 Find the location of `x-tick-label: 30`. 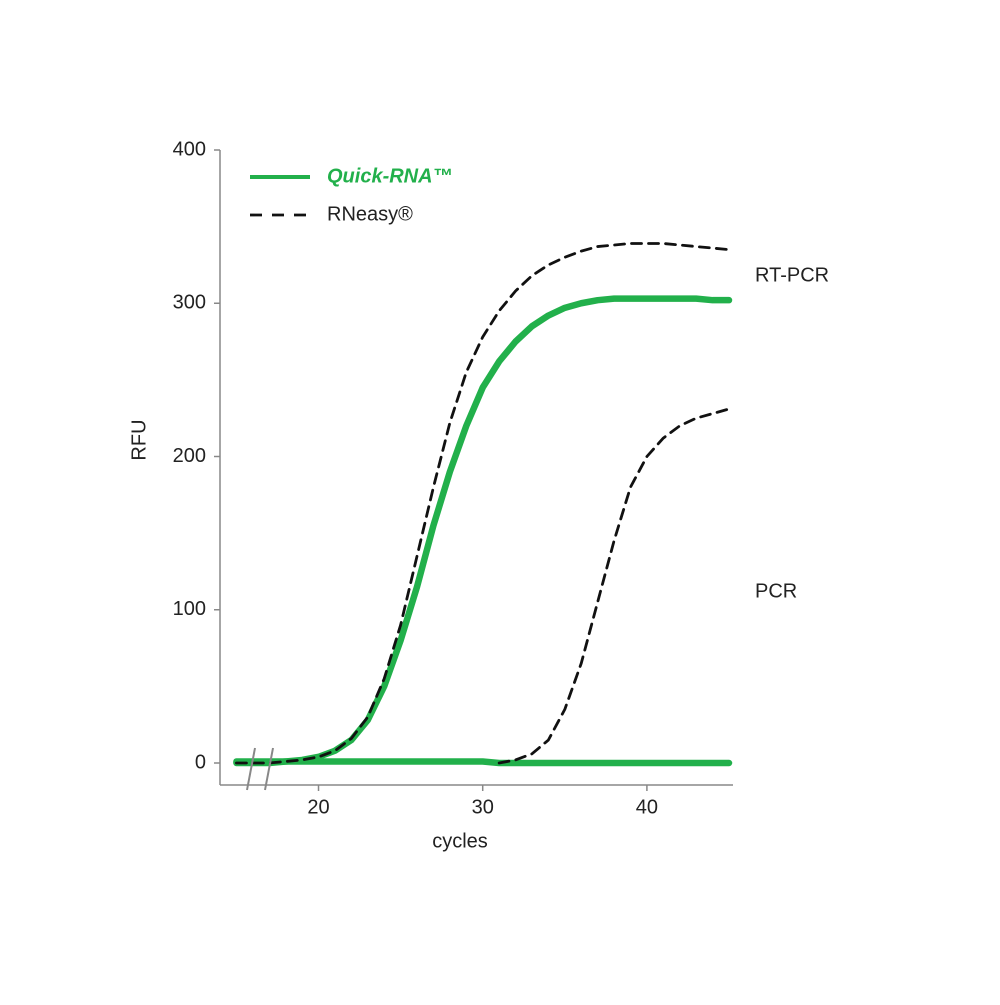

x-tick-label: 30 is located at coordinates (483, 807).